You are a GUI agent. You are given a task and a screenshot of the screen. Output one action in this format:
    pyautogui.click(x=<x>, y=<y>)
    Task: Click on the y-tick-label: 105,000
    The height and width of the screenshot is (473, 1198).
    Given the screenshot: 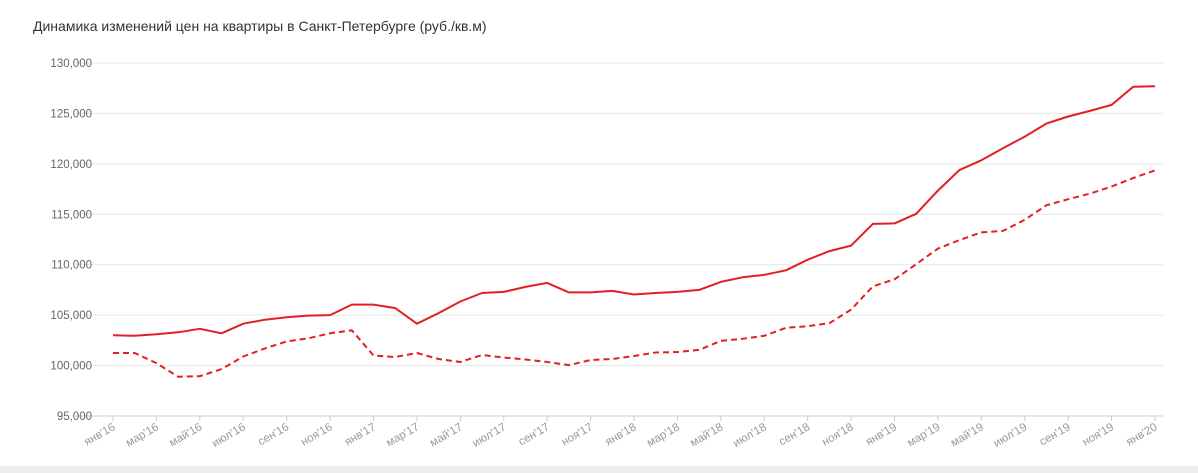 What is the action you would take?
    pyautogui.click(x=71, y=316)
    